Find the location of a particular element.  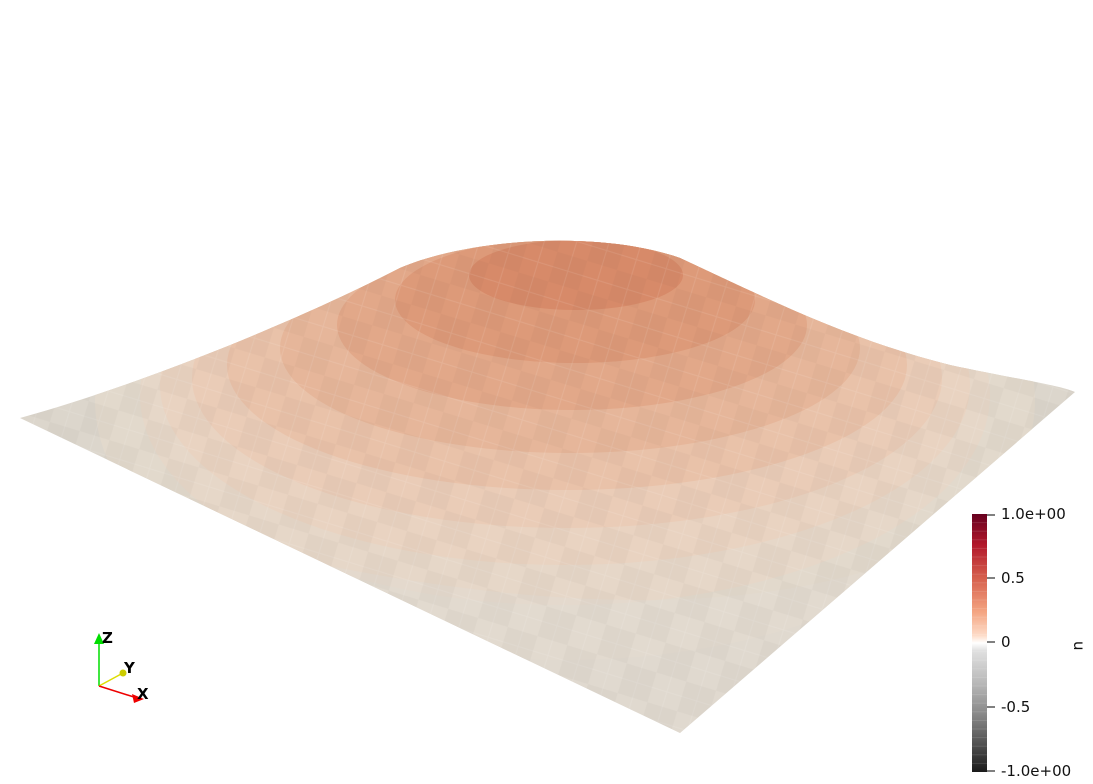

colorbar-gradient is located at coordinates (979, 643).